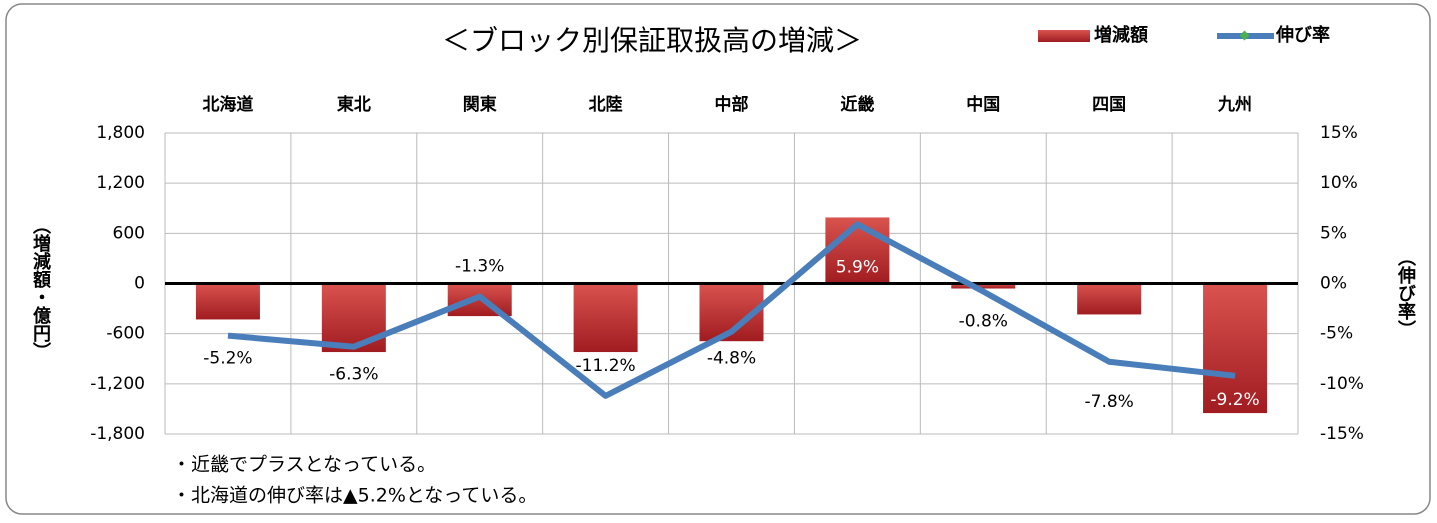 The width and height of the screenshot is (1437, 523). I want to click on y-tick-label: 600, so click(129, 233).